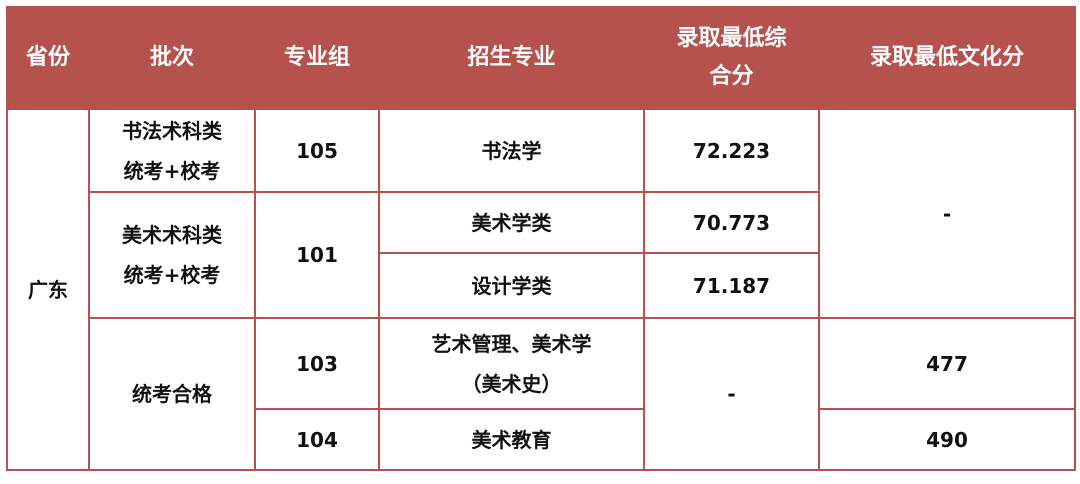 This screenshot has height=484, width=1080. Describe the element at coordinates (172, 255) in the screenshot. I see `batch-cell: 美术术科类统考+校考` at that location.